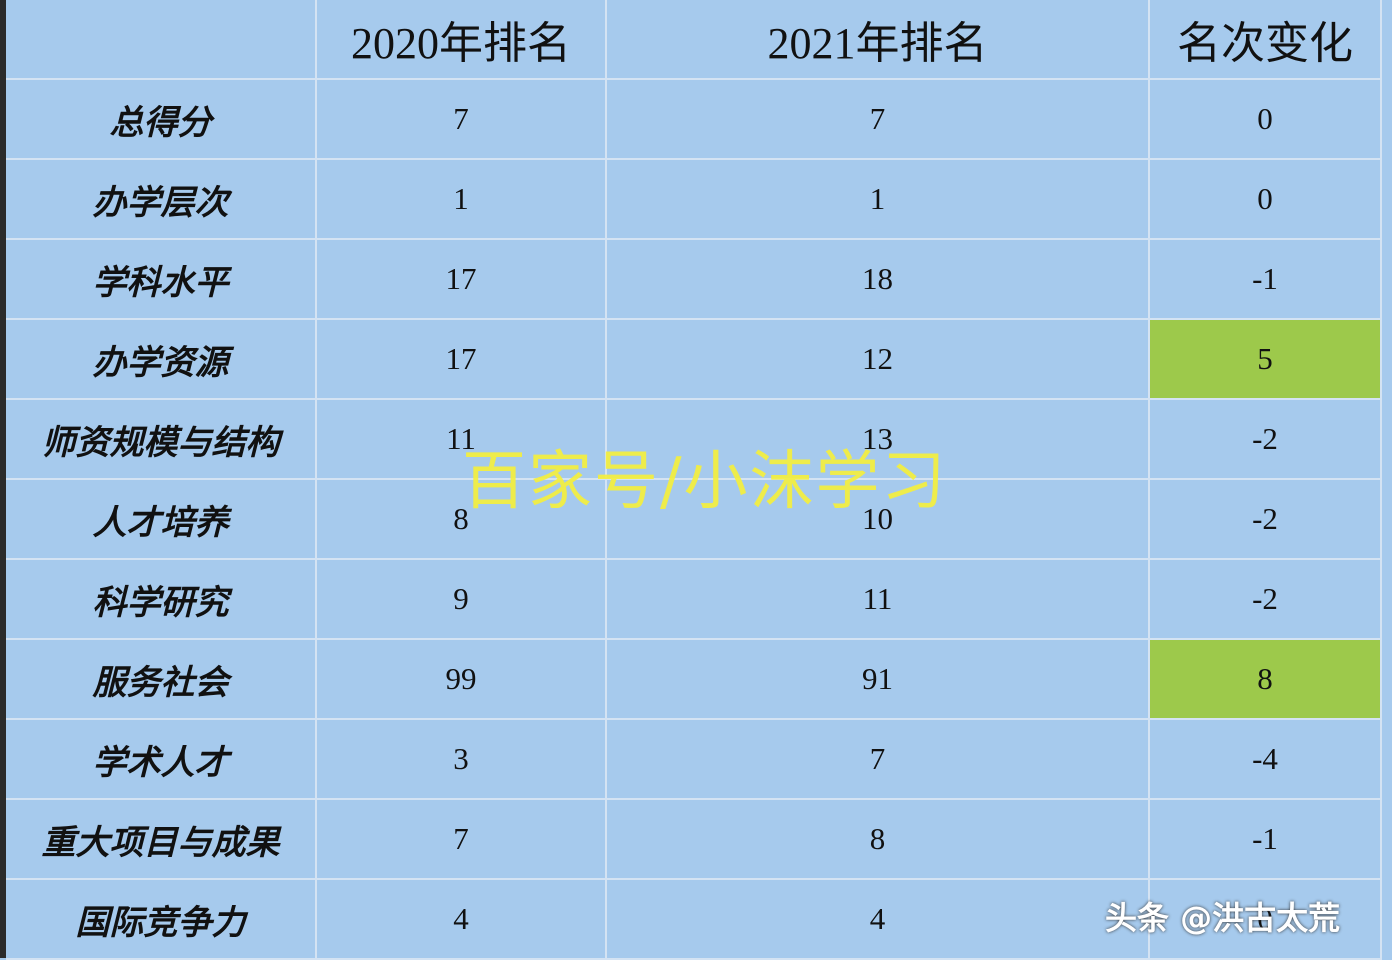  What do you see at coordinates (462, 680) in the screenshot?
I see `value-cell: 99` at bounding box center [462, 680].